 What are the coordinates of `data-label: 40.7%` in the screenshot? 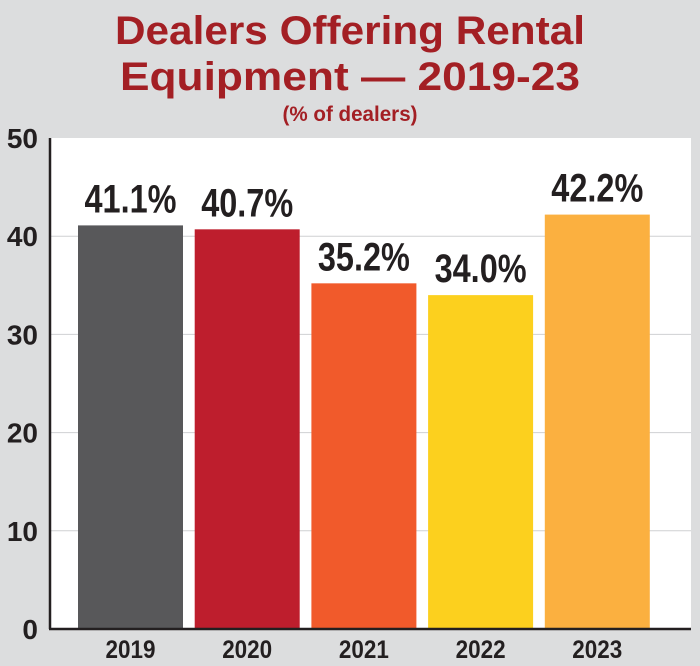 It's located at (247, 203).